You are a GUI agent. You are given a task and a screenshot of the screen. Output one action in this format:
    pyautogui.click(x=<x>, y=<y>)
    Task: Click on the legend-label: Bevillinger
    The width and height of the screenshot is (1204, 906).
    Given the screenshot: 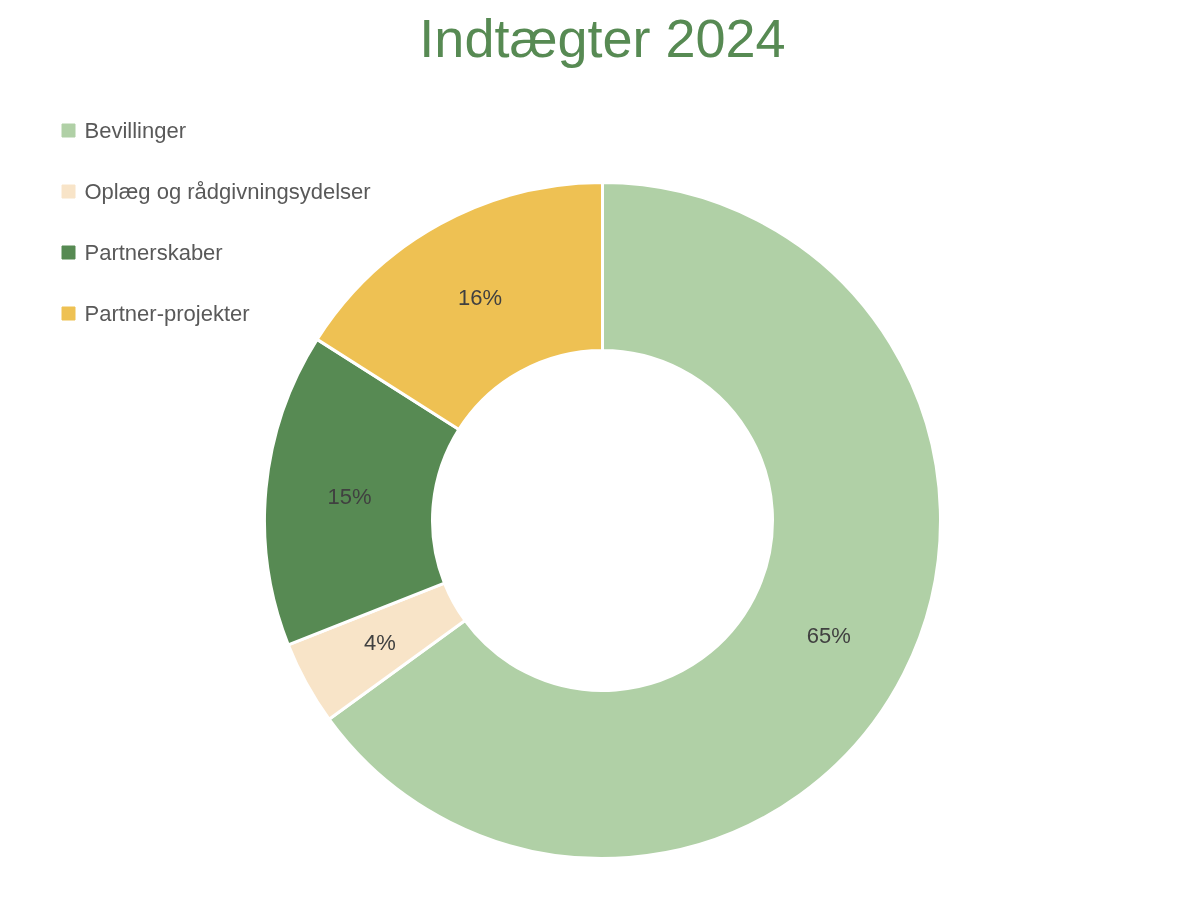 What is the action you would take?
    pyautogui.click(x=135, y=130)
    